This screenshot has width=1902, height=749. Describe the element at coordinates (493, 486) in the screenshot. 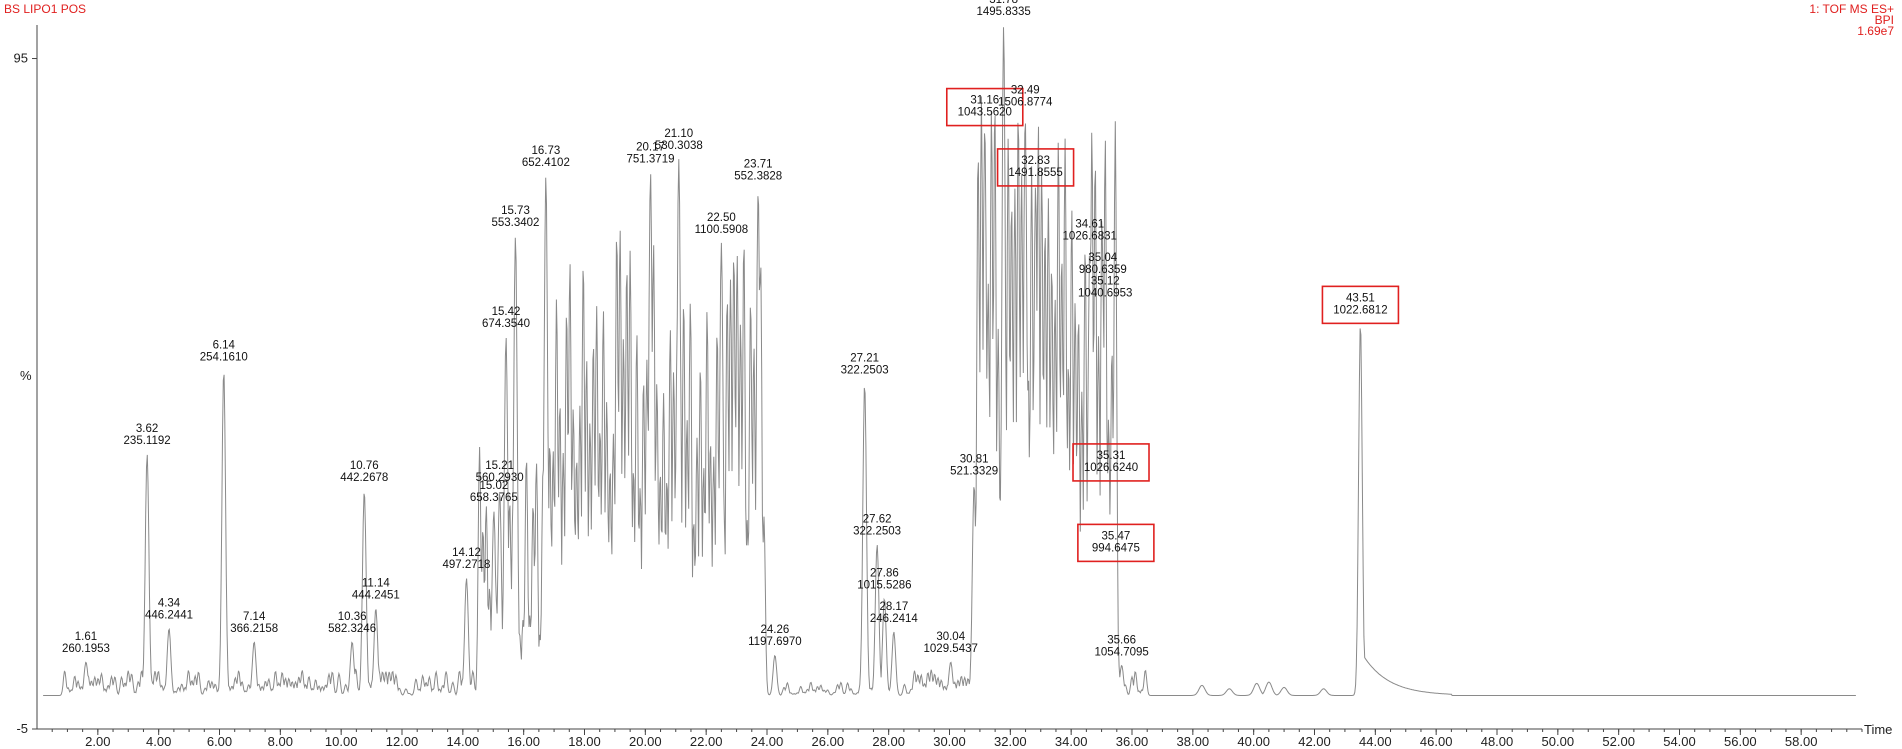

I see `peak-rt-label: 15.02` at that location.